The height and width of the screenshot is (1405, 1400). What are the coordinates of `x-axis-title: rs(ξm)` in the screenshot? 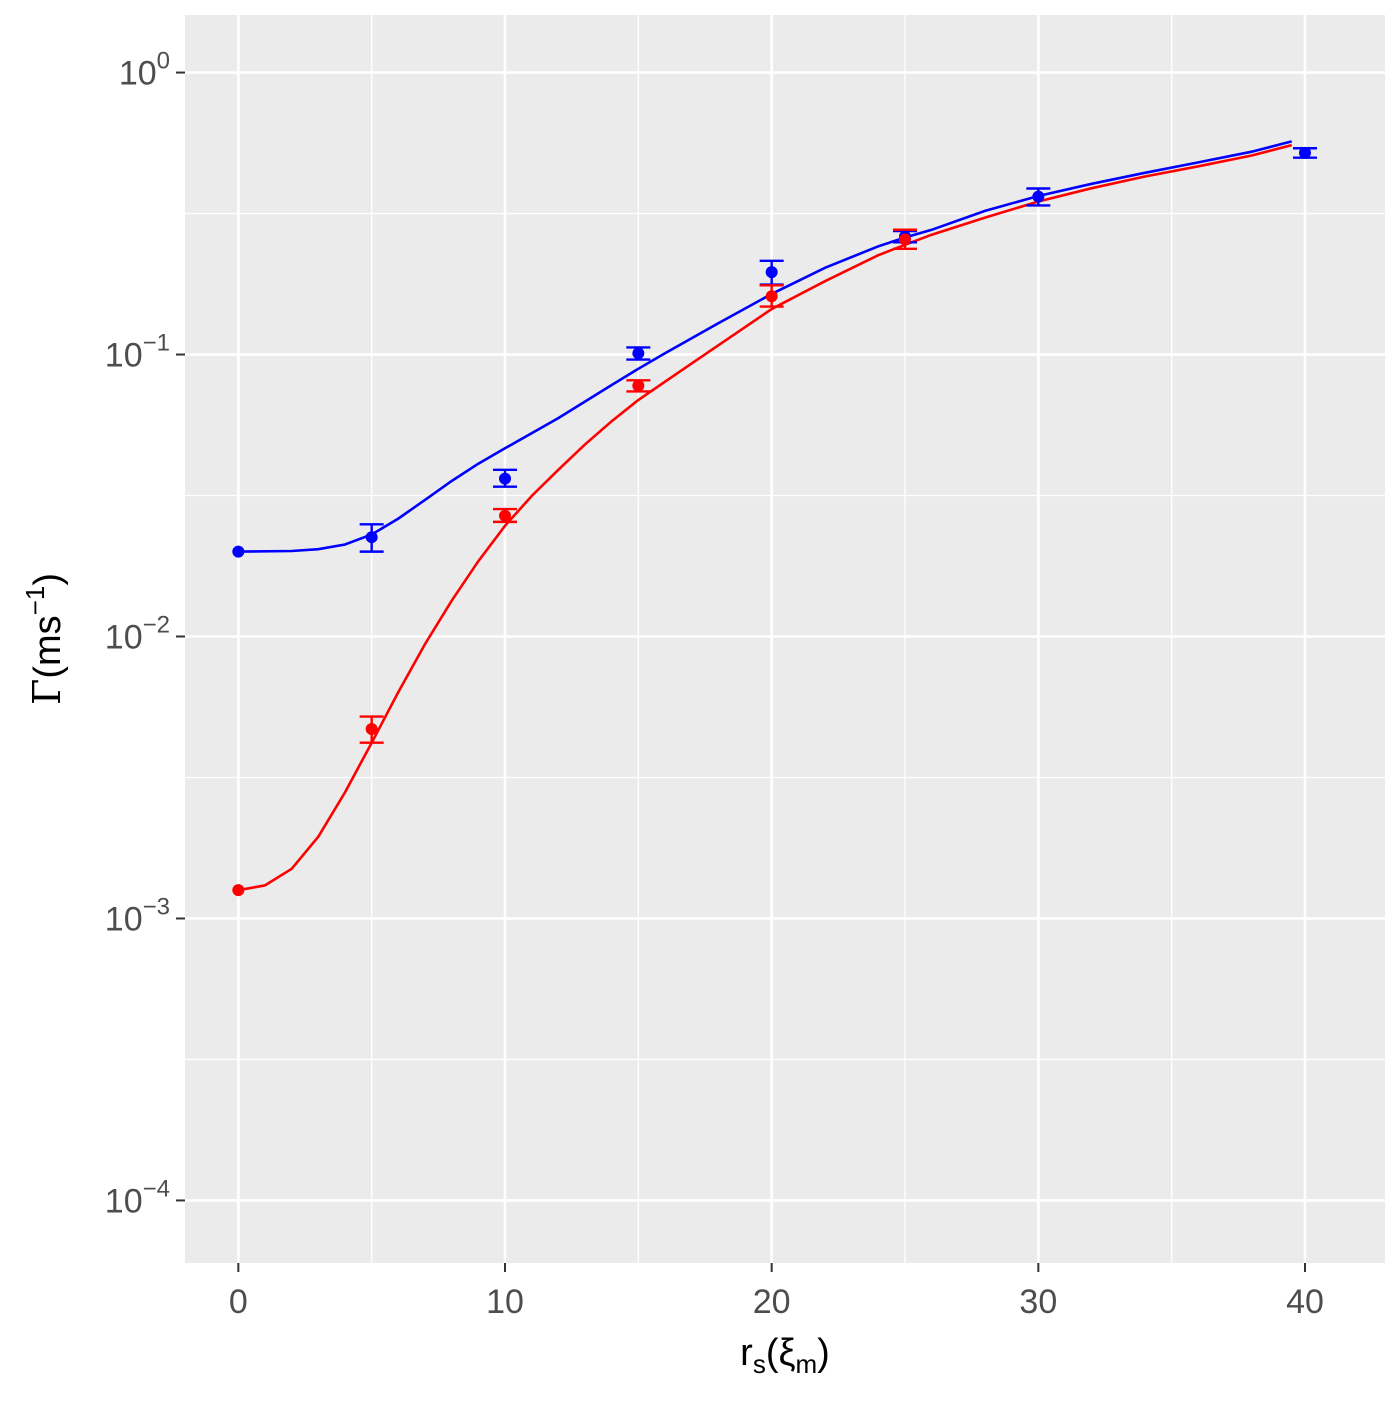 It's located at (785, 1355).